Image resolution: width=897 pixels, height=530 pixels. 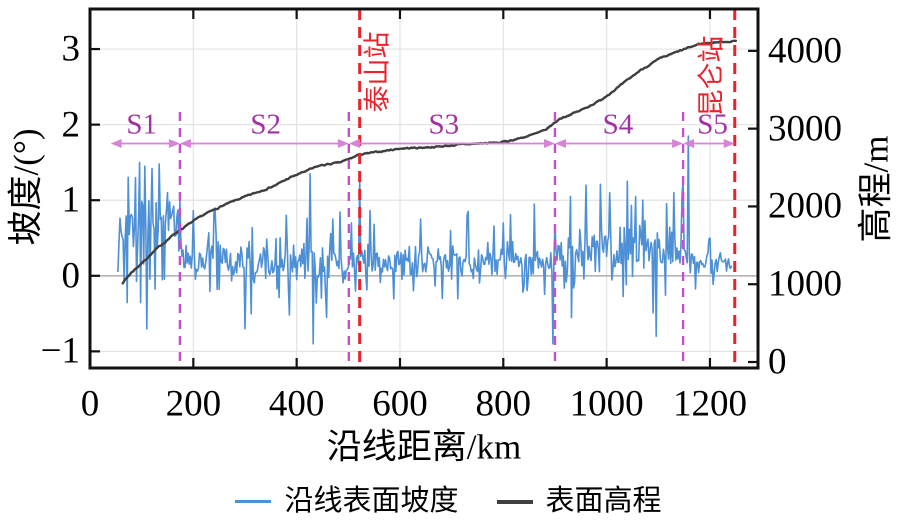 What do you see at coordinates (618, 124) in the screenshot?
I see `segment-label-s4: S4` at bounding box center [618, 124].